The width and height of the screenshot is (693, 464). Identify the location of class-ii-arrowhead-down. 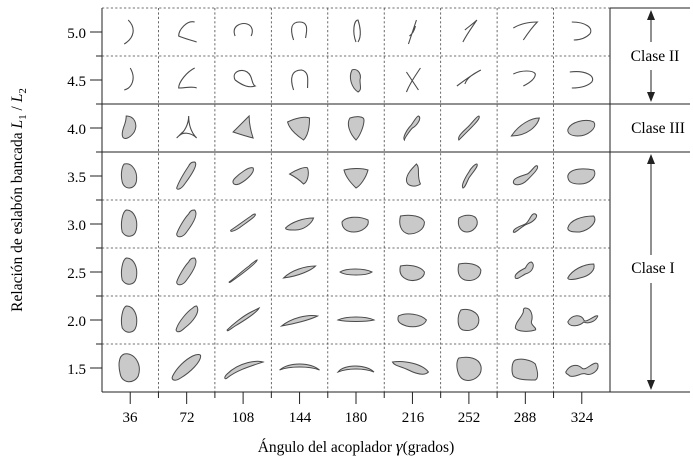
(651, 97).